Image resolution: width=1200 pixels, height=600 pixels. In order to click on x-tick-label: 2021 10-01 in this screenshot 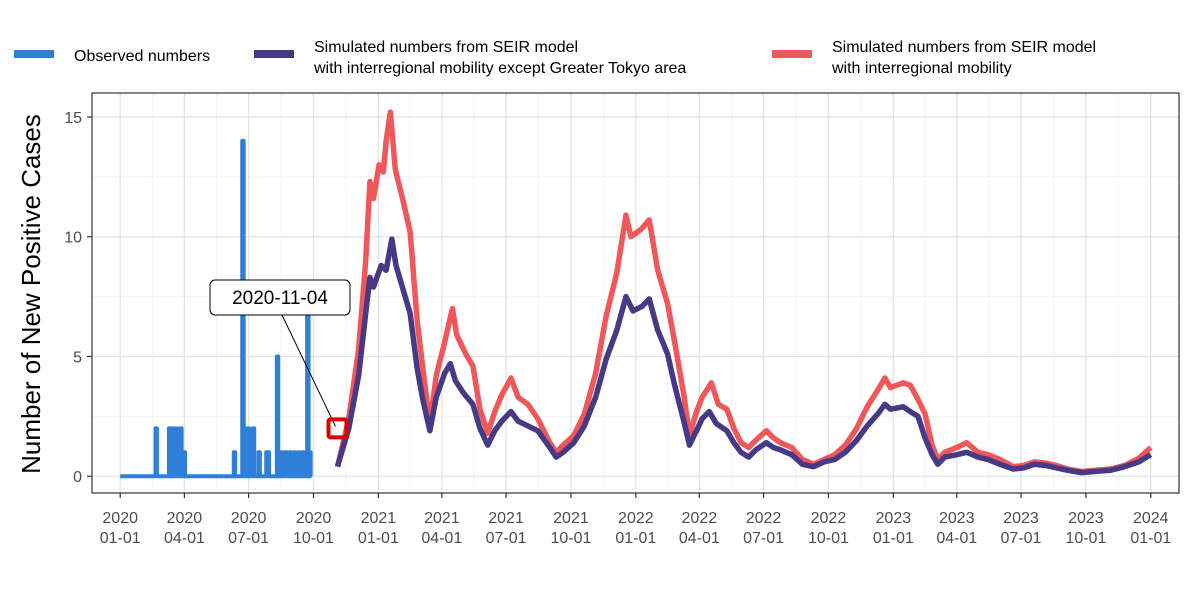, I will do `click(570, 528)`.